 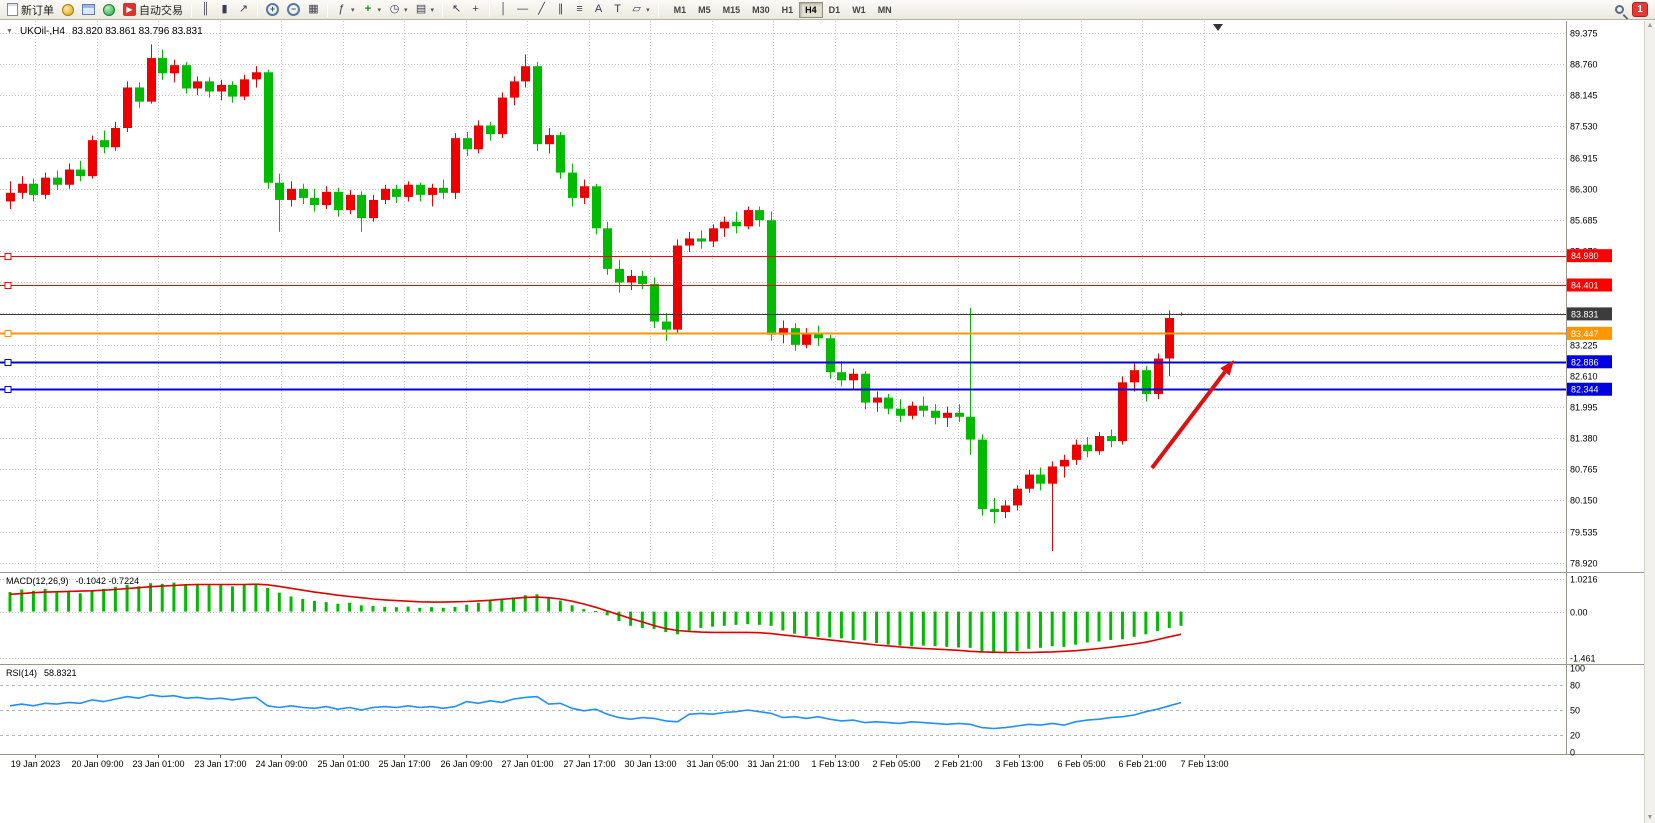 I want to click on periods-button: ◷ ▾, so click(x=398, y=10).